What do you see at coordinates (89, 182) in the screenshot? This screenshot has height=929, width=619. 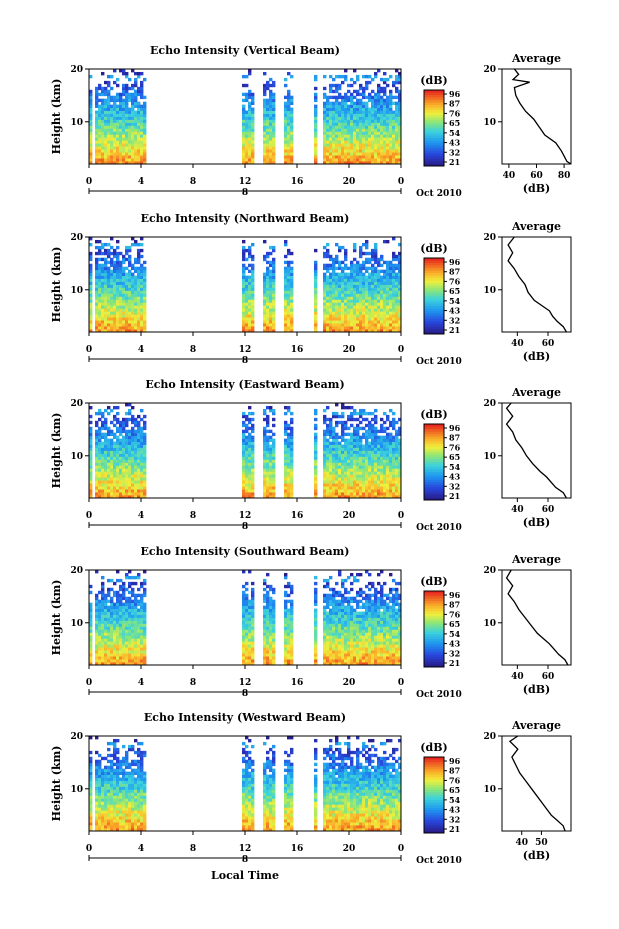 I see `x-tick-label: 0` at bounding box center [89, 182].